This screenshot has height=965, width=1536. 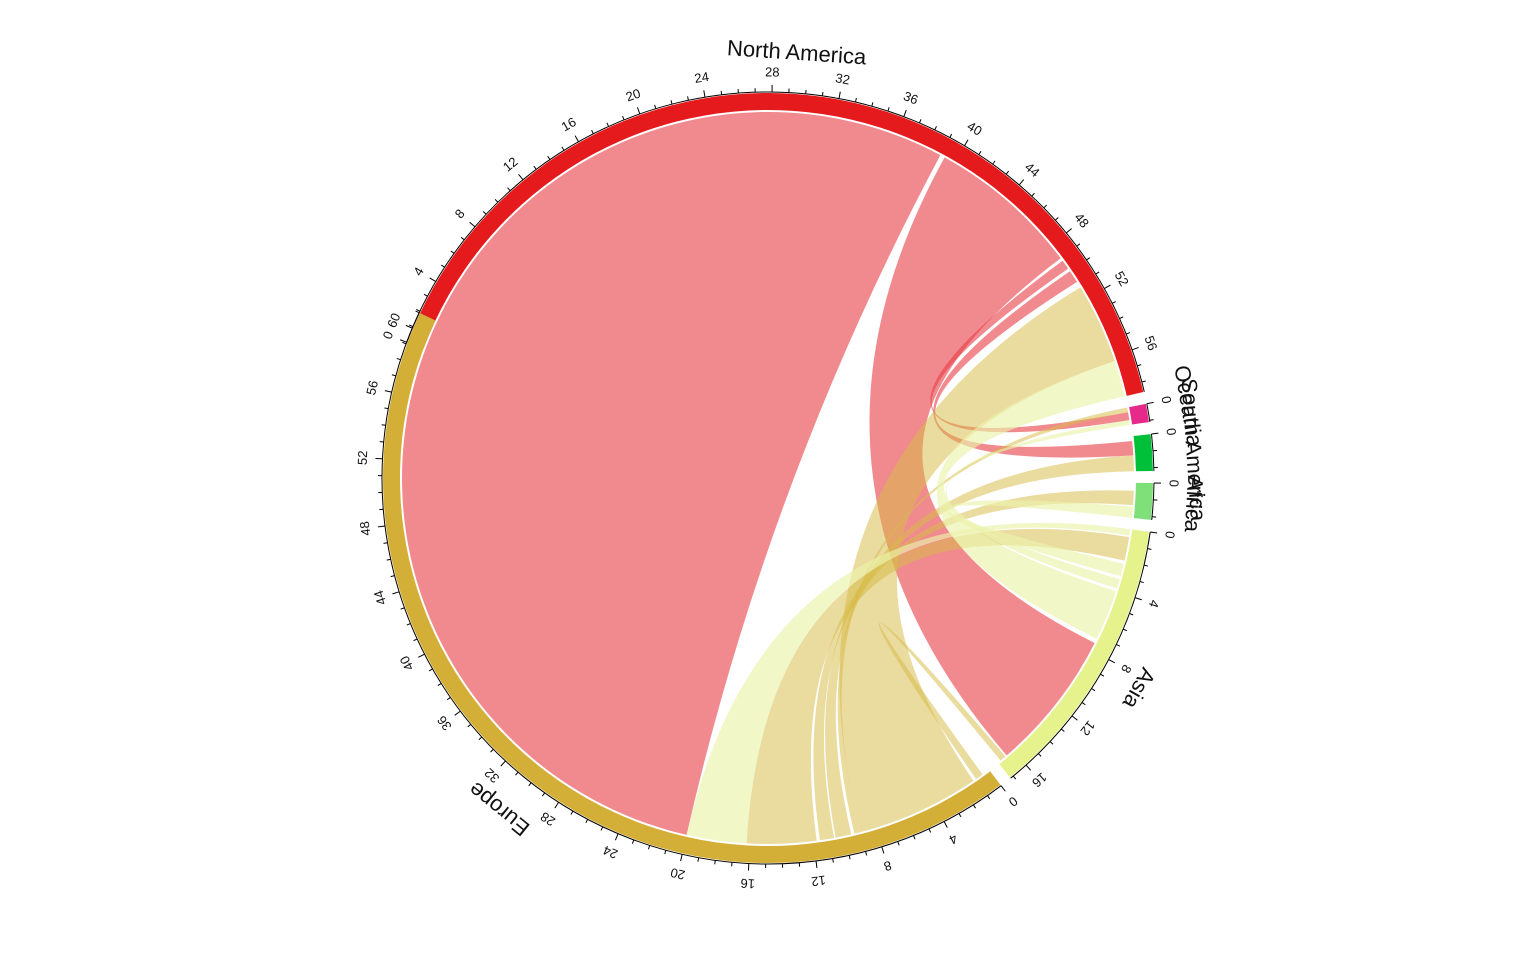 What do you see at coordinates (363, 457) in the screenshot?
I see `tick-label: 52` at bounding box center [363, 457].